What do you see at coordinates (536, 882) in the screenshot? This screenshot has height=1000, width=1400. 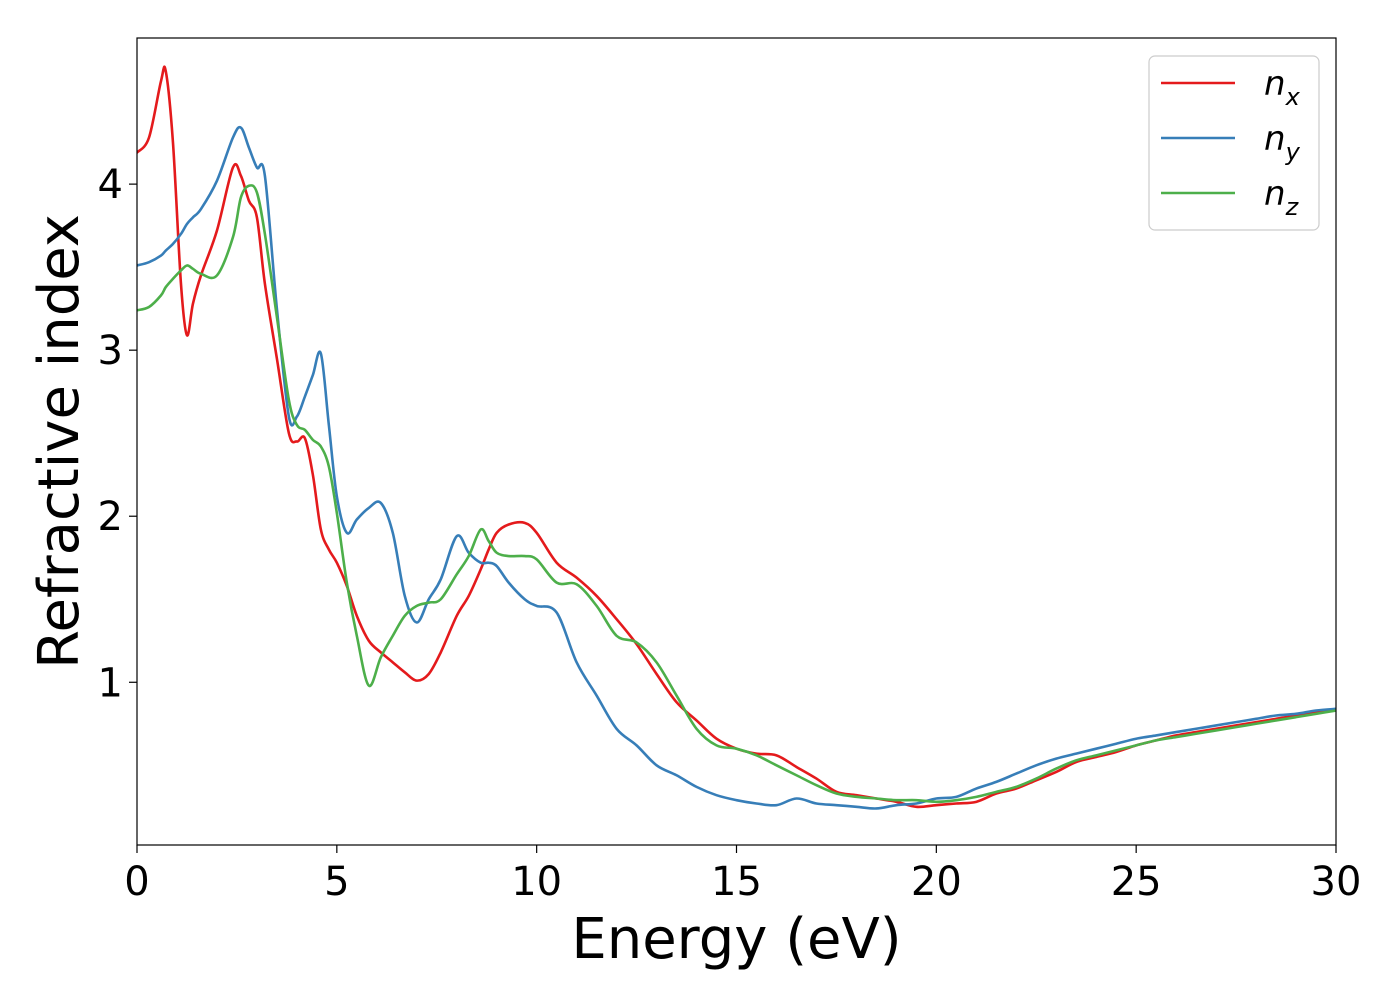 I see `x-tick-label: 10` at bounding box center [536, 882].